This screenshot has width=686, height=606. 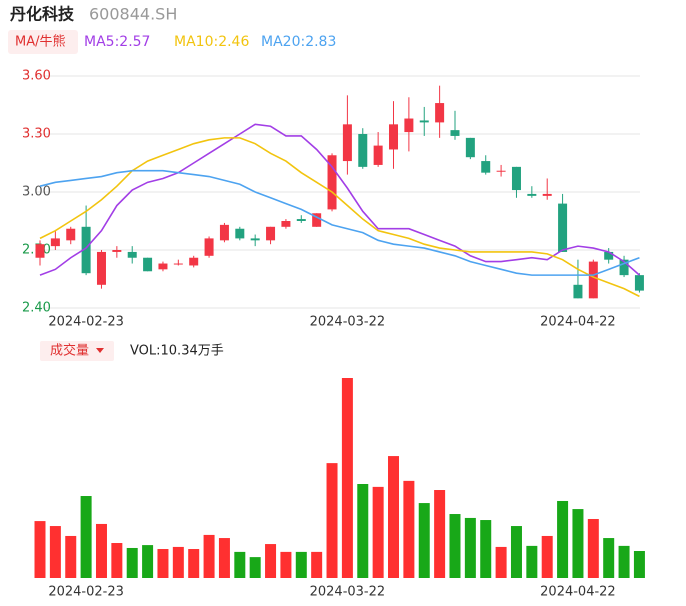 I want to click on title: 丹化科技, so click(x=42, y=14).